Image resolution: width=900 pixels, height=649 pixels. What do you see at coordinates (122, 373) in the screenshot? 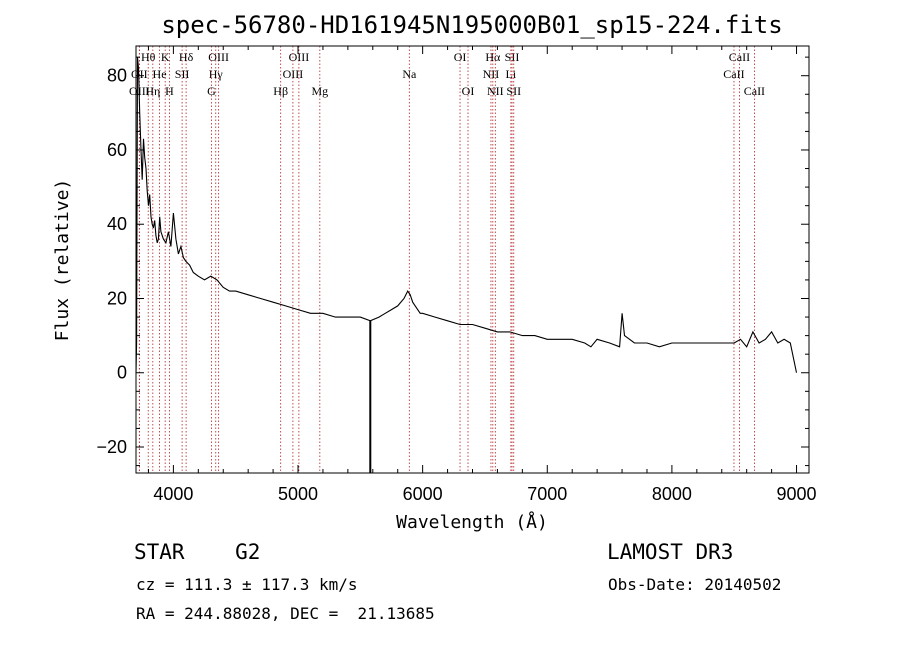
I see `y-tick-label: 0` at bounding box center [122, 373].